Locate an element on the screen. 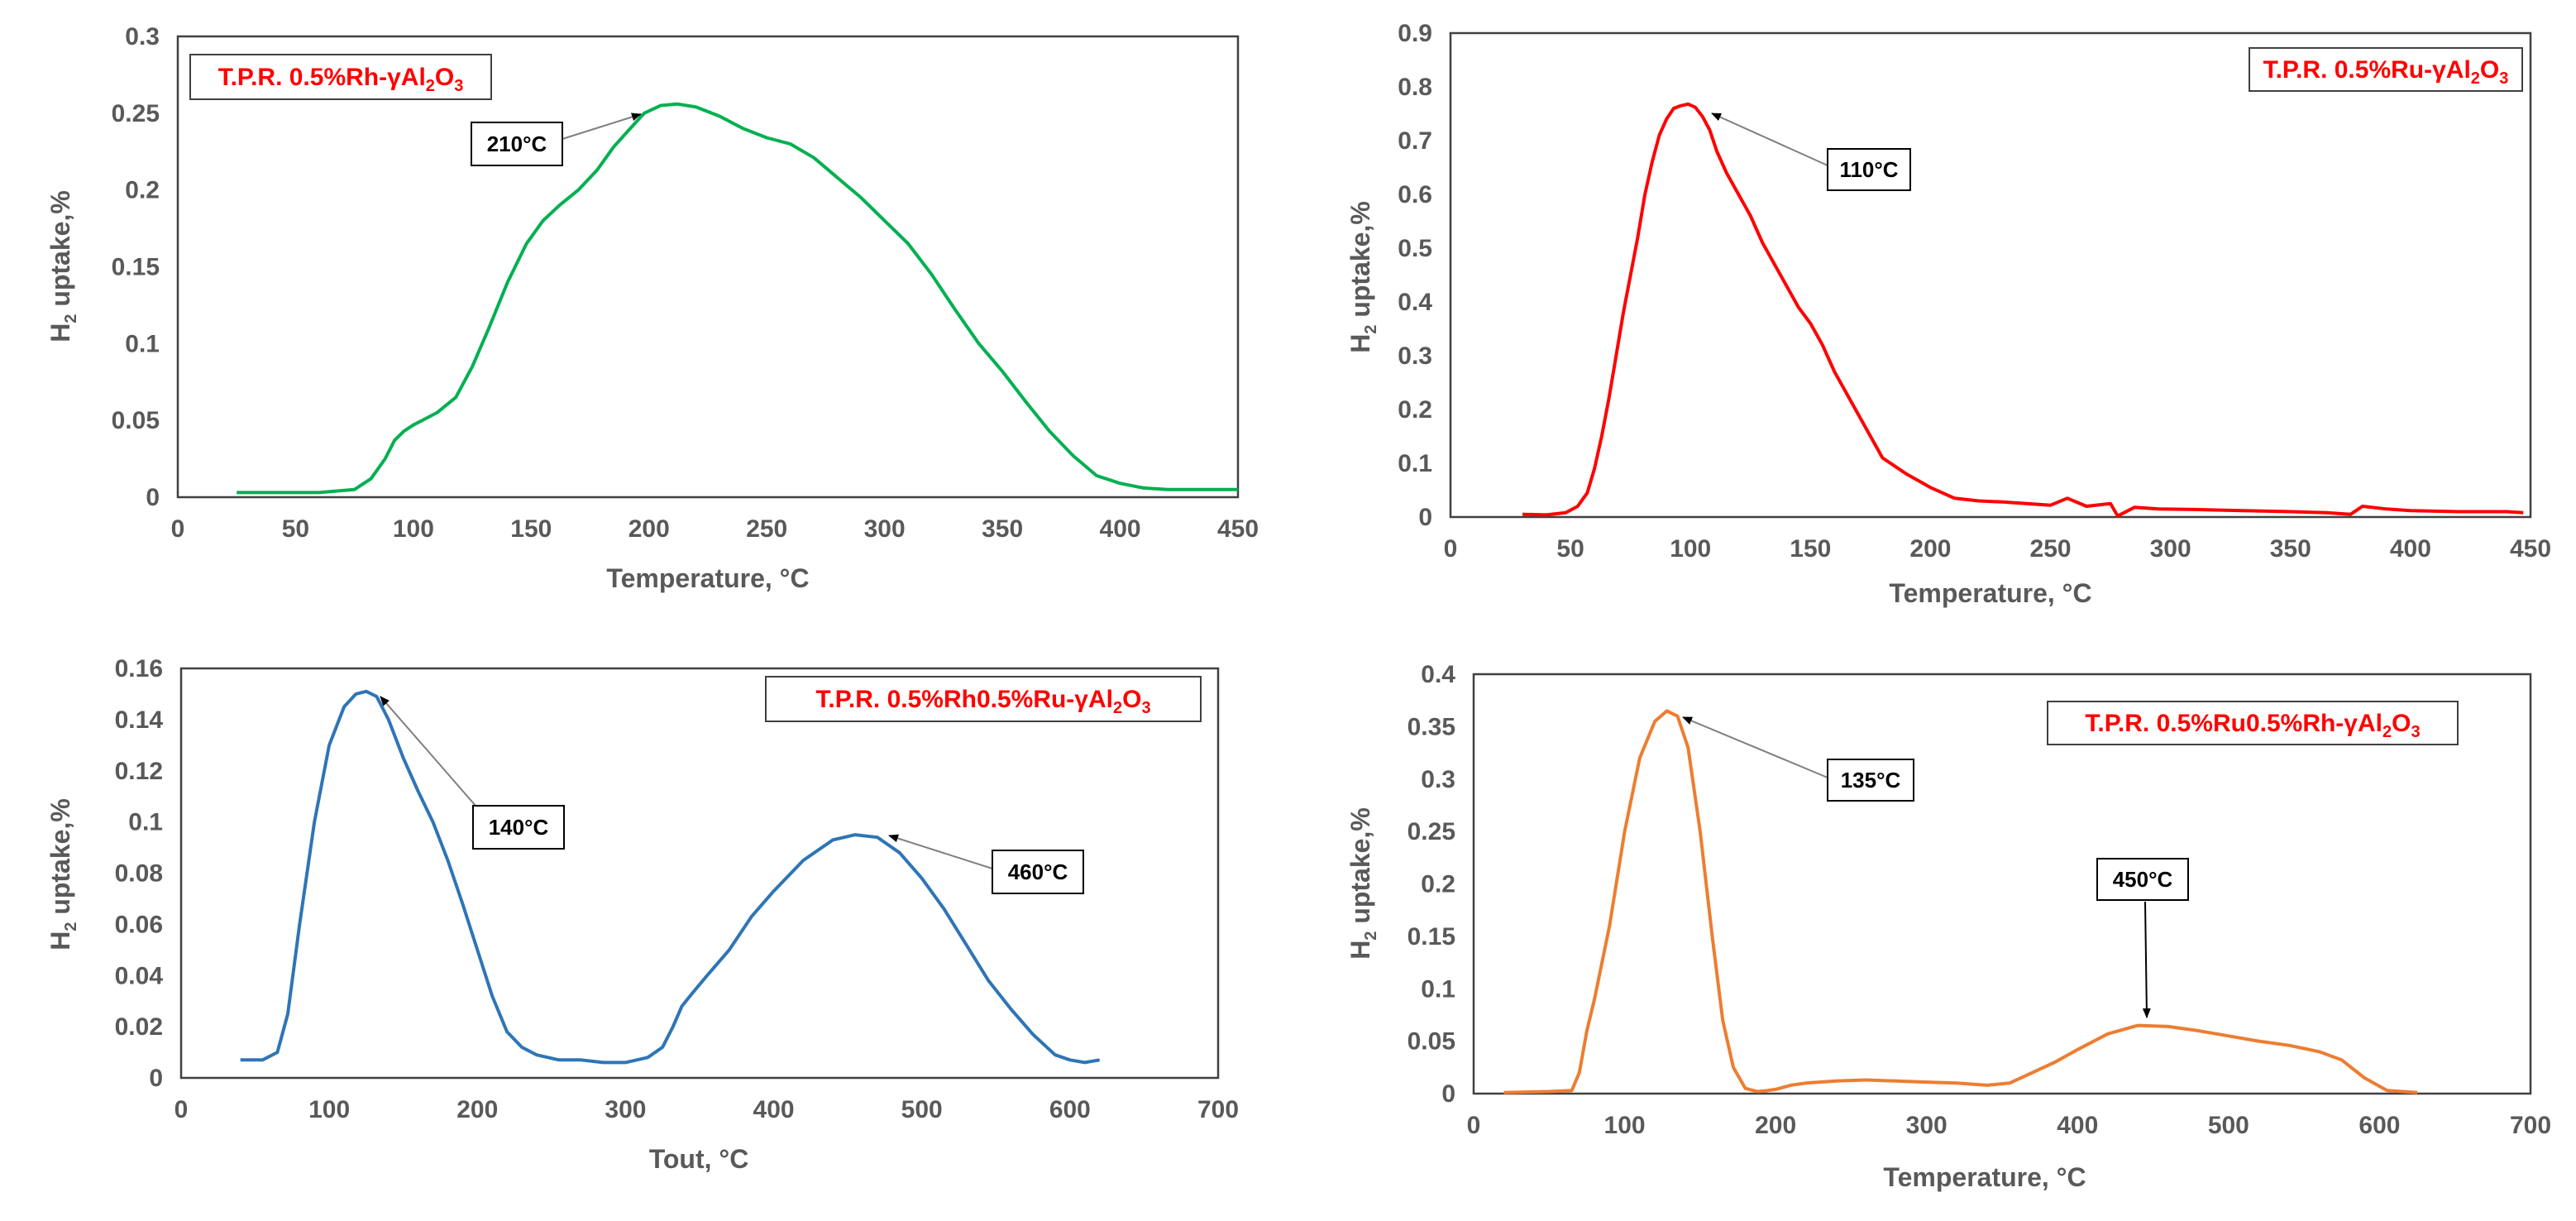 The width and height of the screenshot is (2576, 1221). y-tick-label: 0.04 is located at coordinates (139, 976).